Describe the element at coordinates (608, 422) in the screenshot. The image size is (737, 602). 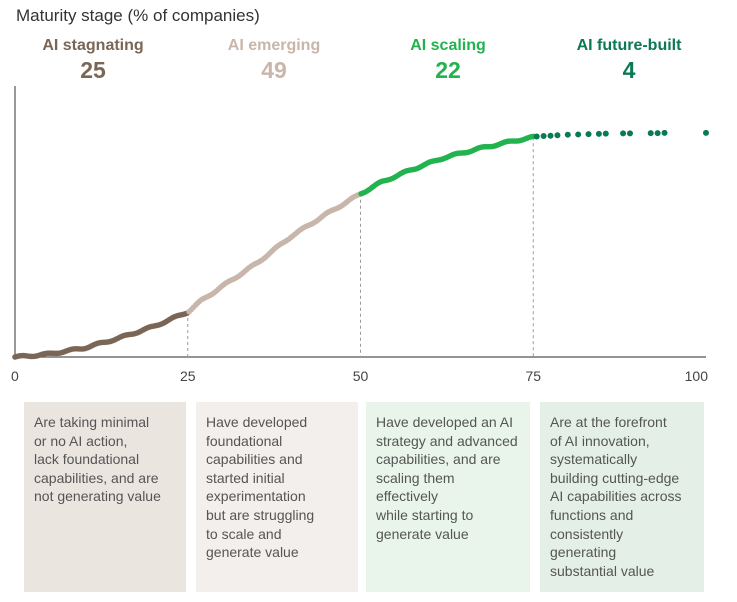
I see `description-line: Are at the forefront` at that location.